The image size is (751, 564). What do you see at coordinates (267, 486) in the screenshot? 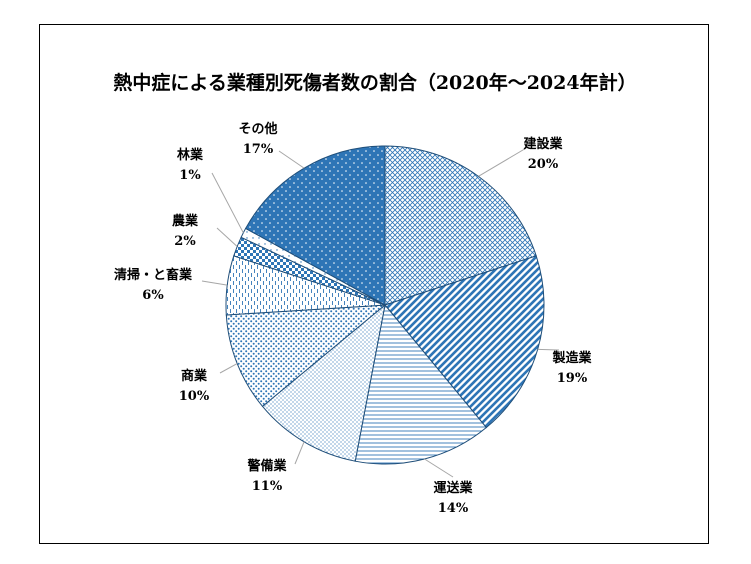
I see `slice-pct-label-4: 11%` at bounding box center [267, 486].